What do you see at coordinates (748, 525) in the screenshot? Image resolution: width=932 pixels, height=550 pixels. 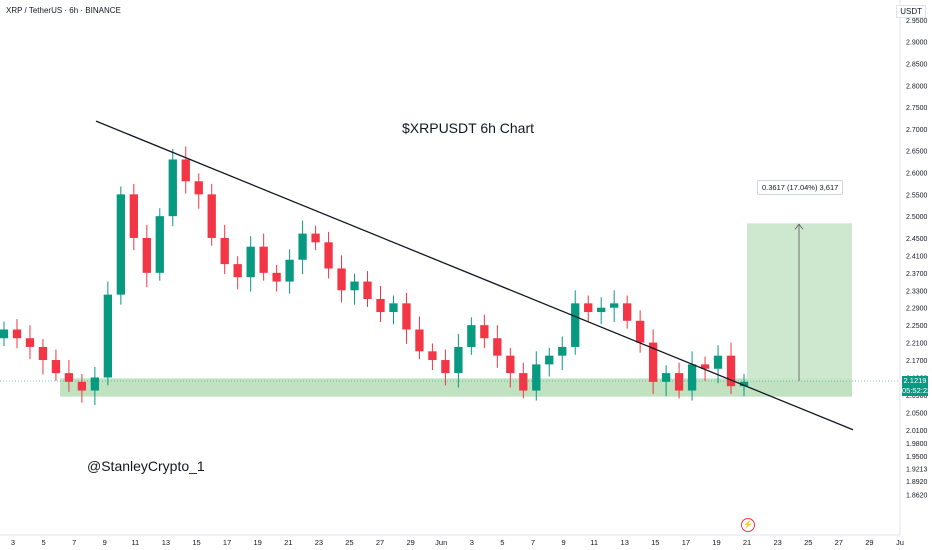 I see `lightning-icon: ⚡` at bounding box center [748, 525].